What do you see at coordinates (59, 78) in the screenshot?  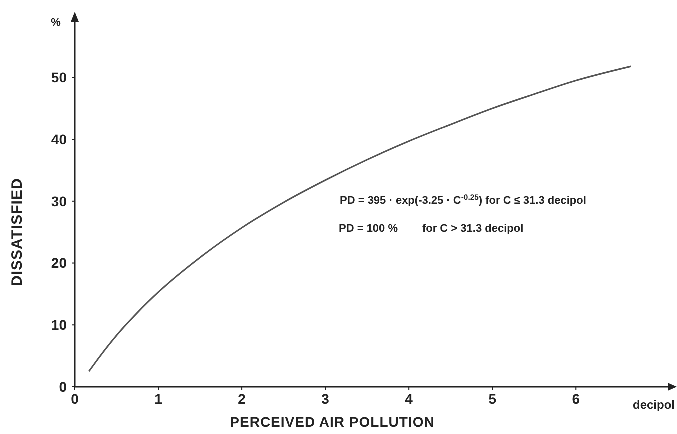 I see `y-tick-label: 50` at bounding box center [59, 78].